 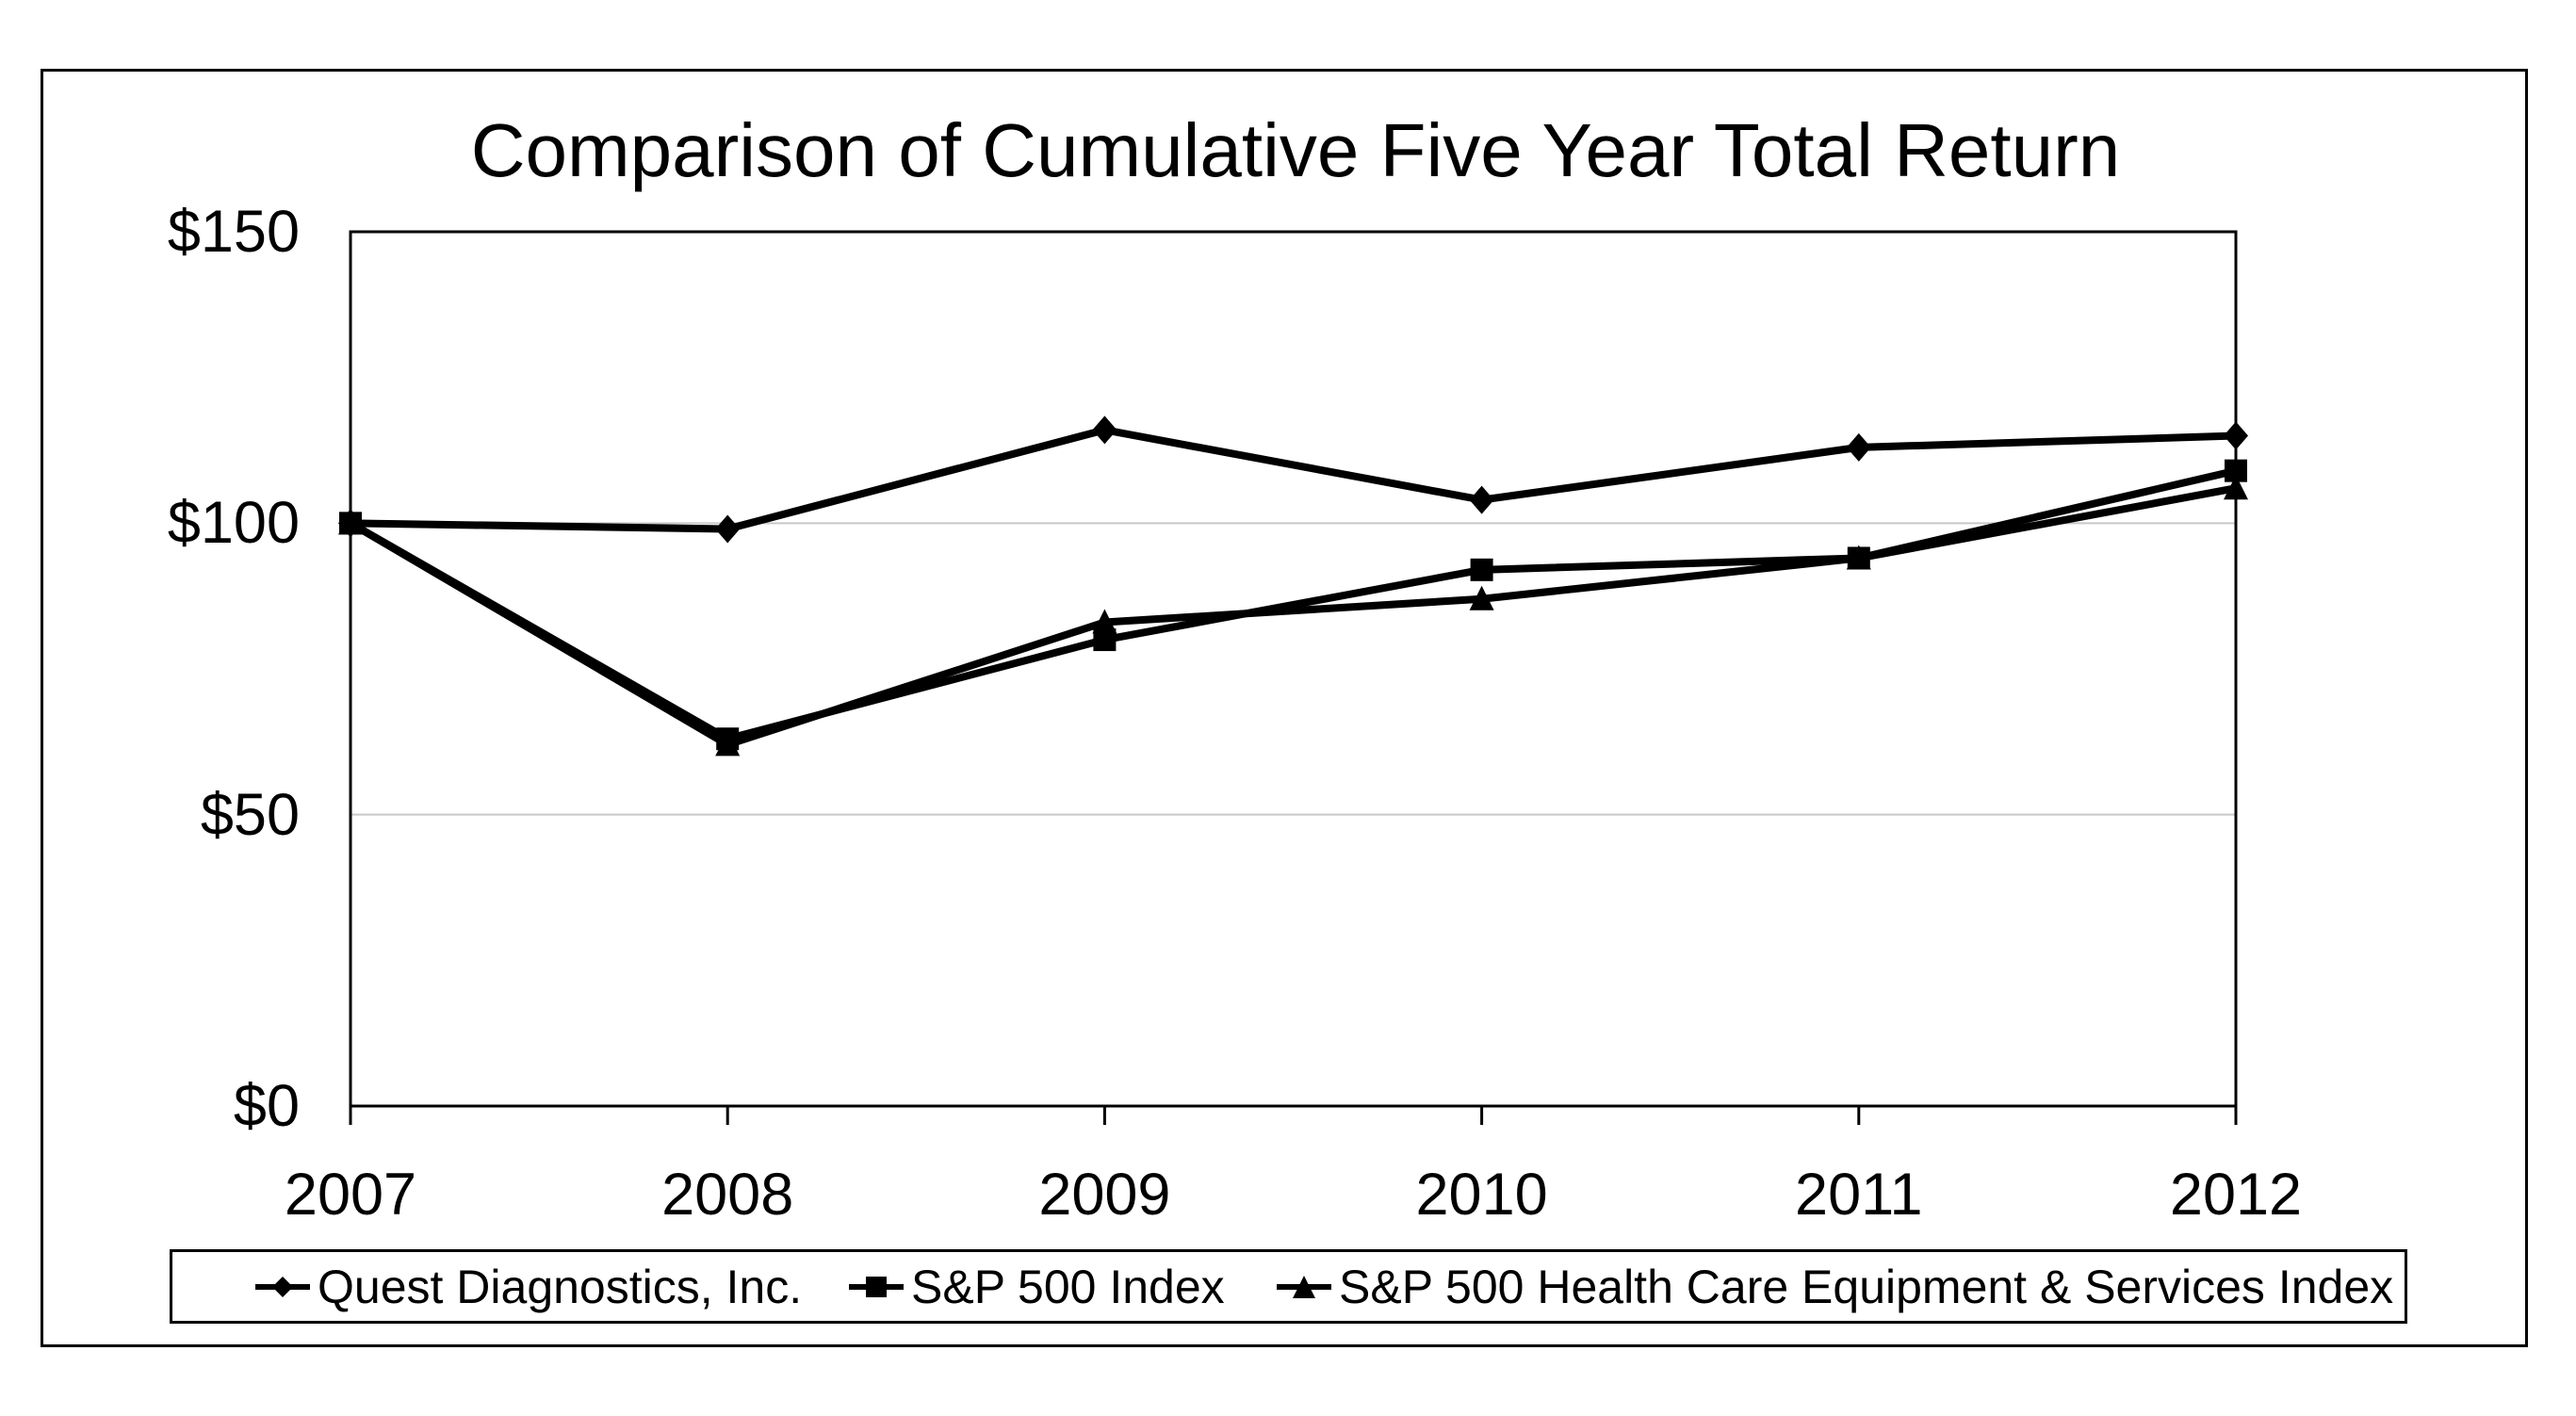 I want to click on diamond-legend-icon, so click(x=282, y=1287).